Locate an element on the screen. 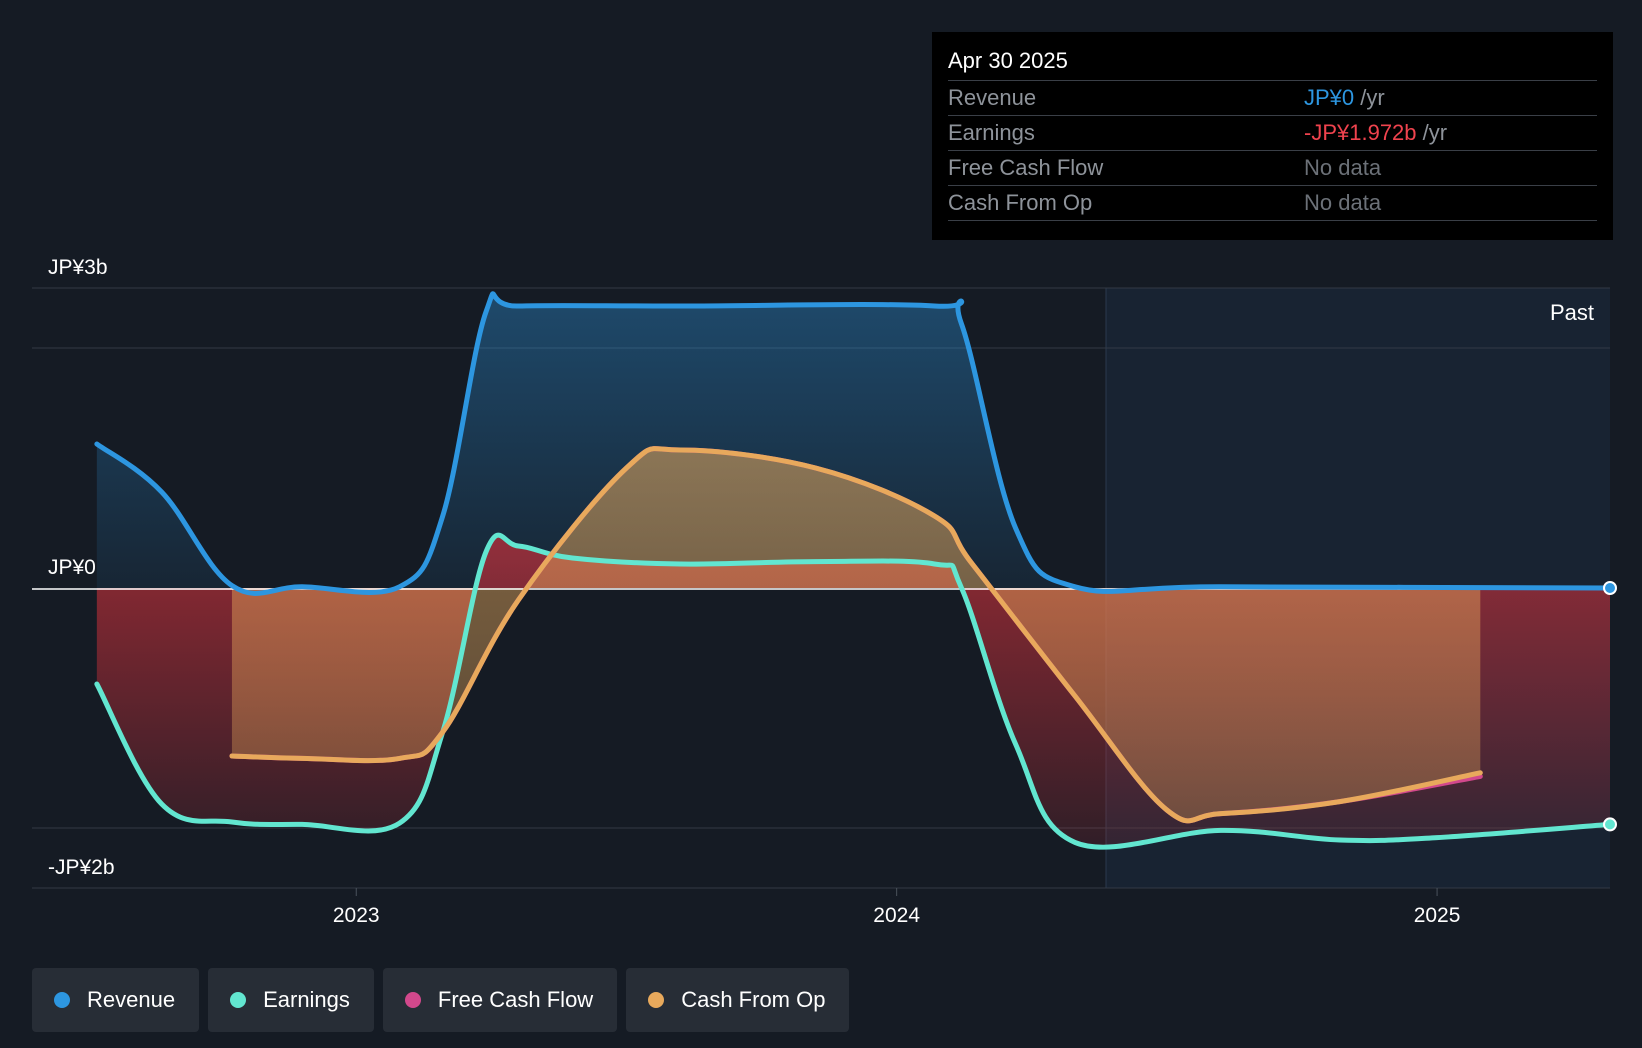  legend-item-revenue: Revenue is located at coordinates (116, 1000).